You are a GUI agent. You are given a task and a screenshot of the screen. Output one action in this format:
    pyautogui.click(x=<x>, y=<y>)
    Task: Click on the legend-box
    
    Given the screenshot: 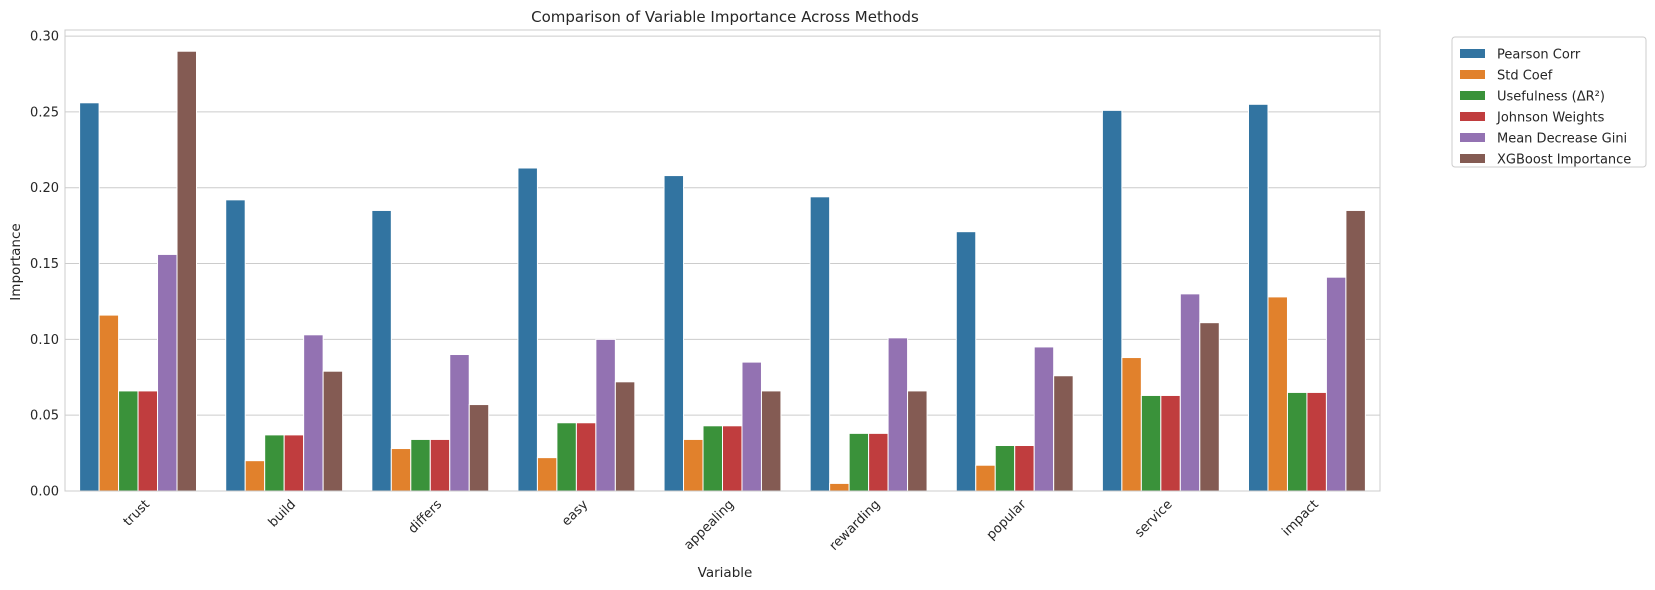 What is the action you would take?
    pyautogui.click(x=1549, y=102)
    